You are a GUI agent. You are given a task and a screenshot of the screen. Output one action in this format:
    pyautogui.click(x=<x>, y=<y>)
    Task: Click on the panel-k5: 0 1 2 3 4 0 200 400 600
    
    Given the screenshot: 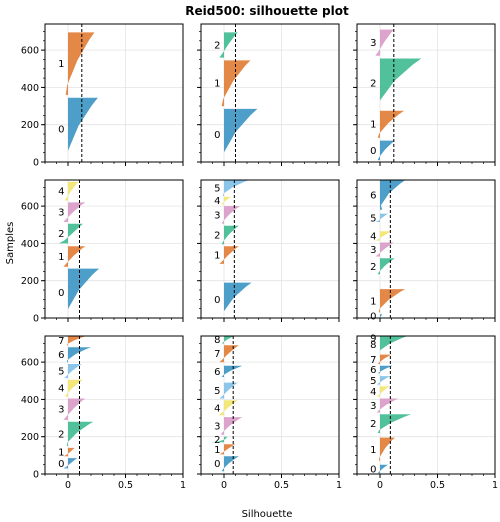 What is the action you would take?
    pyautogui.click(x=102, y=252)
    